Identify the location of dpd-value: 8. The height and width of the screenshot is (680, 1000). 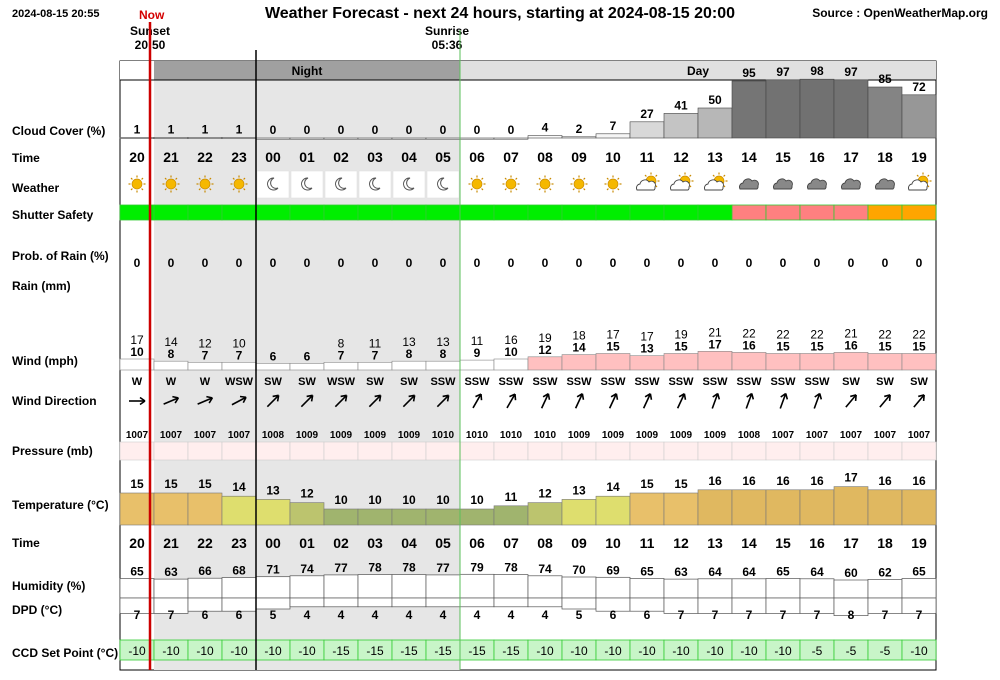
(851, 615).